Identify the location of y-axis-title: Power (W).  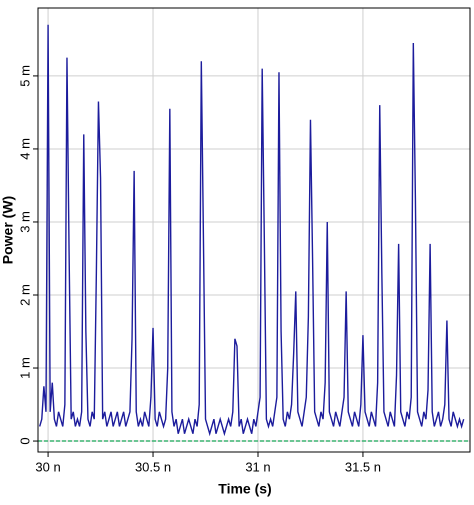
(8, 230).